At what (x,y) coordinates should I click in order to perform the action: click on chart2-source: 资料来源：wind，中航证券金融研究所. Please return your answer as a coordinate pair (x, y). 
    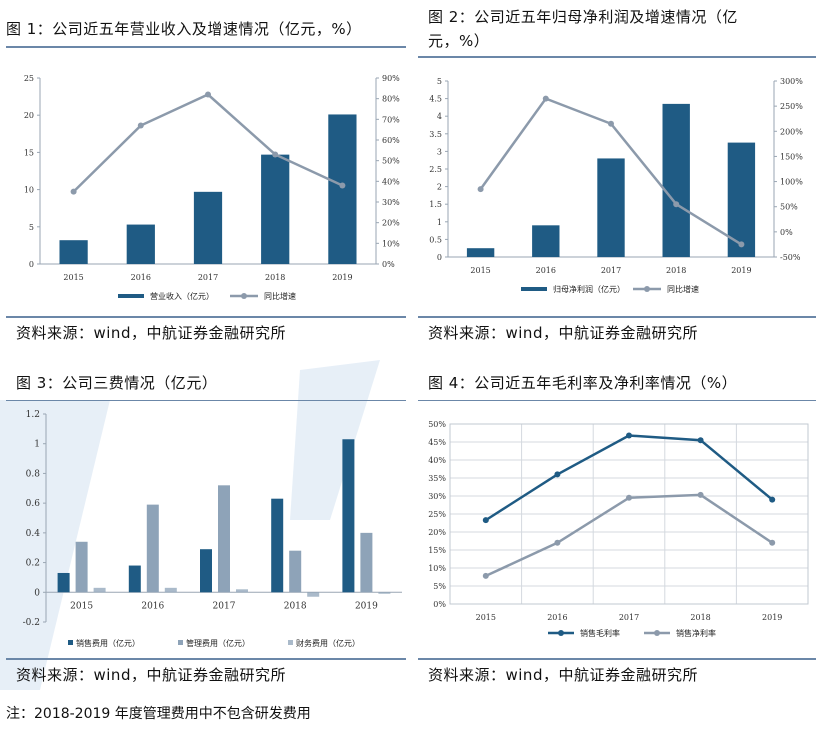
    Looking at the image, I should click on (563, 333).